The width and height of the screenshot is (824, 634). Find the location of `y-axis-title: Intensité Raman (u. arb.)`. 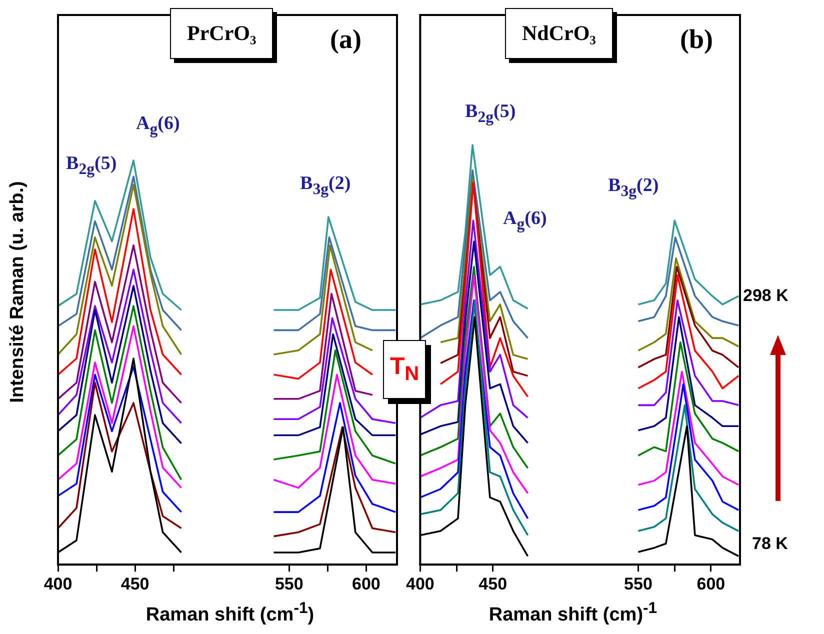

y-axis-title: Intensité Raman (u. arb.) is located at coordinates (18, 292).